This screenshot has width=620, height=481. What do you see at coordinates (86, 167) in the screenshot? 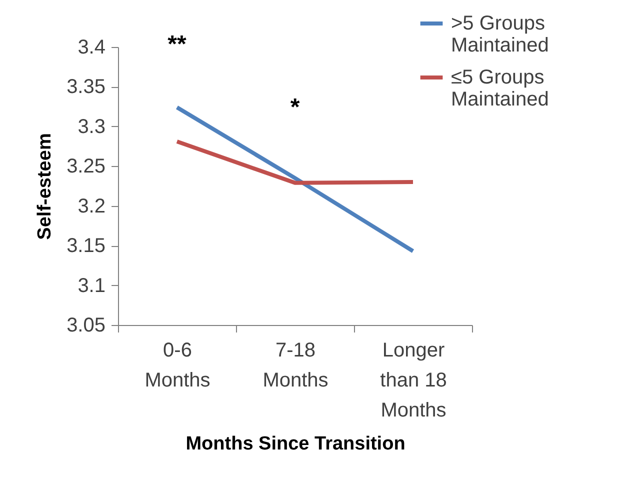
I see `y-tick-label: 3.25` at bounding box center [86, 167].